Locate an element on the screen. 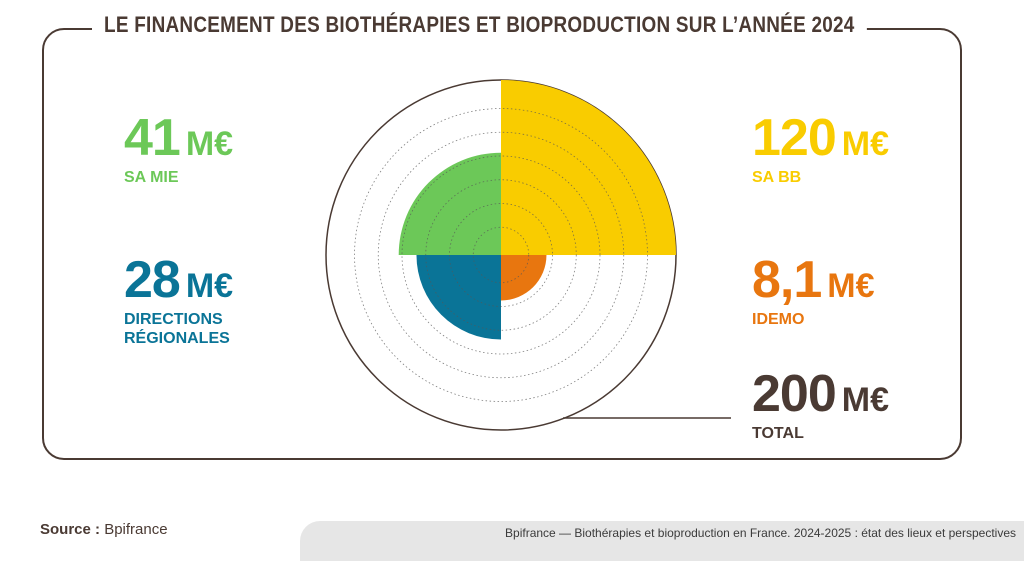  source-note: Source : Bpifrance is located at coordinates (104, 529).